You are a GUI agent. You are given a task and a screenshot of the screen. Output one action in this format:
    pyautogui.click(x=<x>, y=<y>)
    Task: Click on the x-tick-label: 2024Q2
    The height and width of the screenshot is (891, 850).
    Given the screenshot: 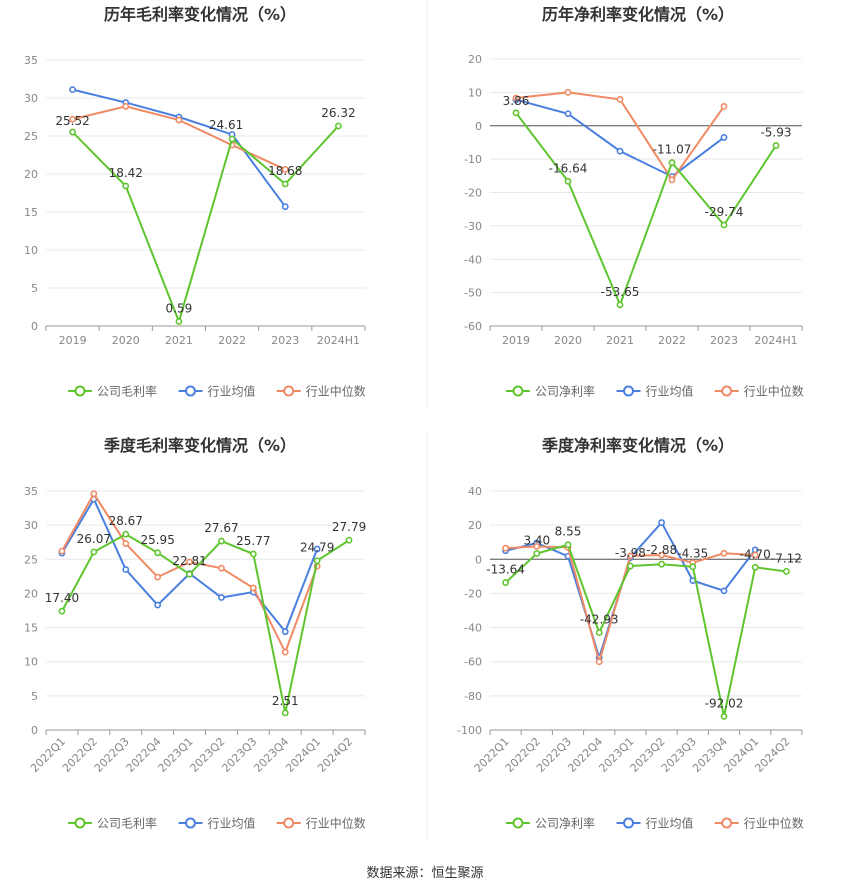 What is the action you would take?
    pyautogui.click(x=772, y=755)
    